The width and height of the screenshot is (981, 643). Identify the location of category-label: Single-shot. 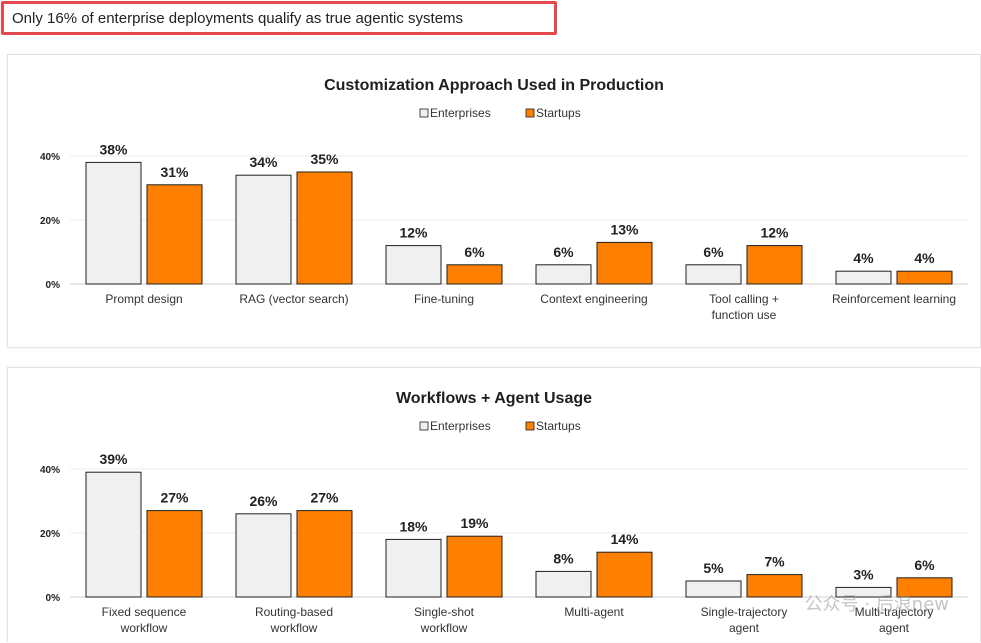
(444, 612).